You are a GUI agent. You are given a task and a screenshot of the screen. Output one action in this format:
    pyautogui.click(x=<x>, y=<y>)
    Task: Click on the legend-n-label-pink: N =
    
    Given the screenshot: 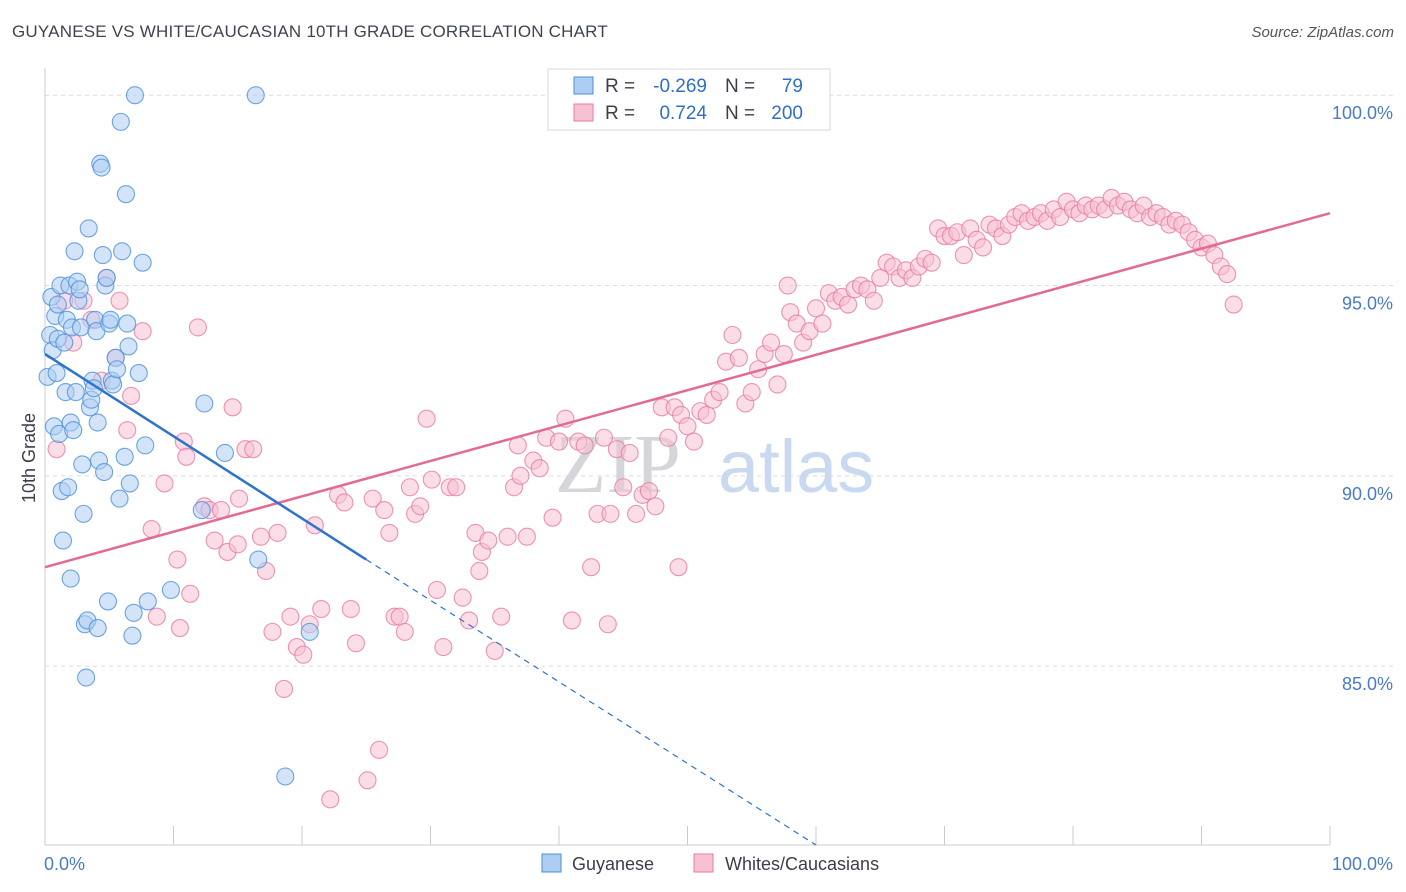 What is the action you would take?
    pyautogui.click(x=740, y=113)
    